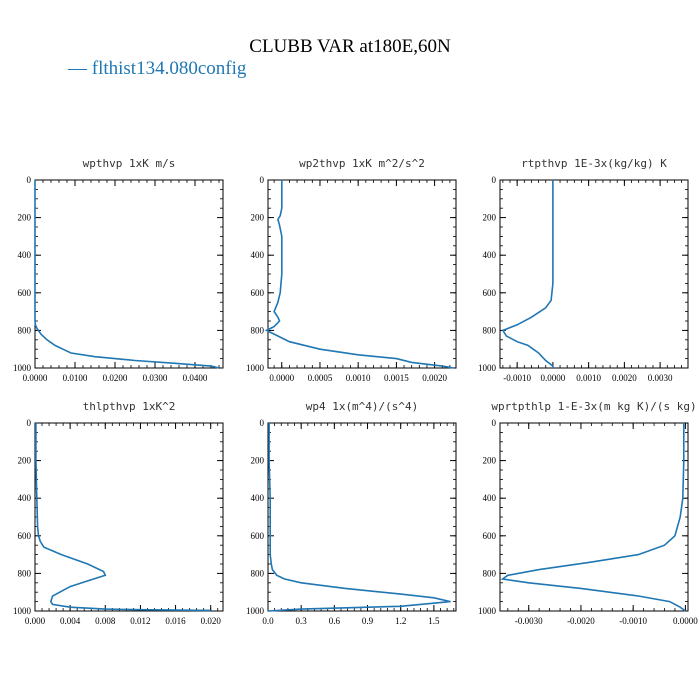 The width and height of the screenshot is (700, 700). I want to click on x-tick-label: 0.0100, so click(75, 378).